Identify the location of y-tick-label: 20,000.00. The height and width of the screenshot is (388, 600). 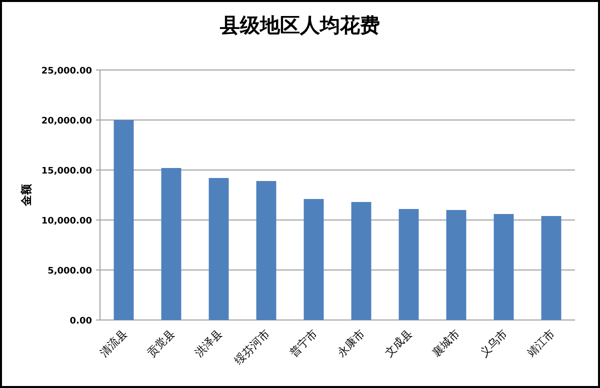
(66, 121).